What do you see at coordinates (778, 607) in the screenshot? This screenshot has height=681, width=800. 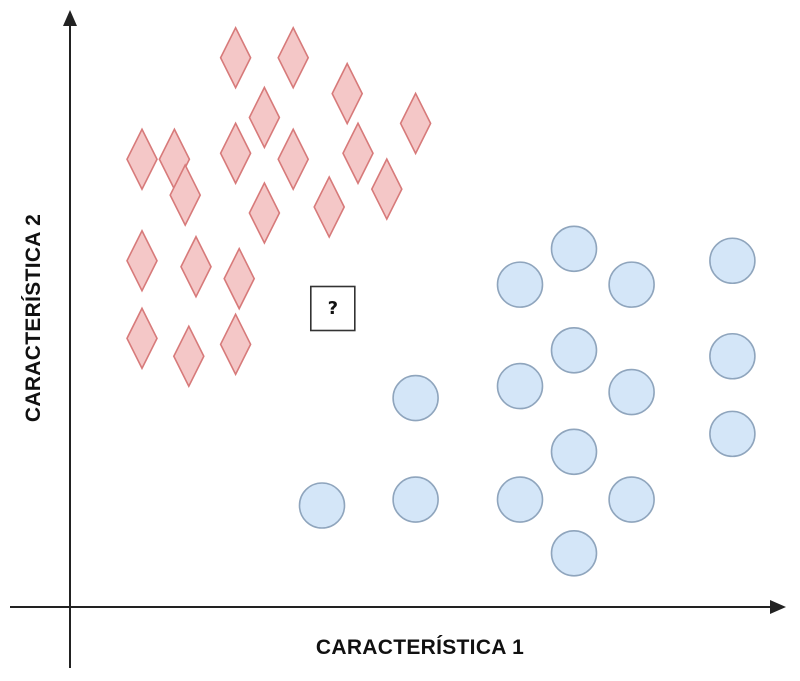 I see `x-axis-arrowhead` at bounding box center [778, 607].